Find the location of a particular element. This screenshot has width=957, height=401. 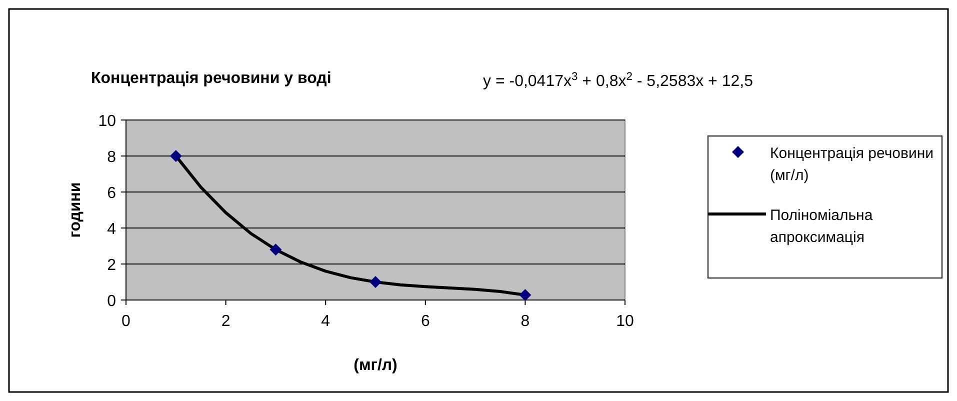

y-tick-label: 10 is located at coordinates (107, 121).